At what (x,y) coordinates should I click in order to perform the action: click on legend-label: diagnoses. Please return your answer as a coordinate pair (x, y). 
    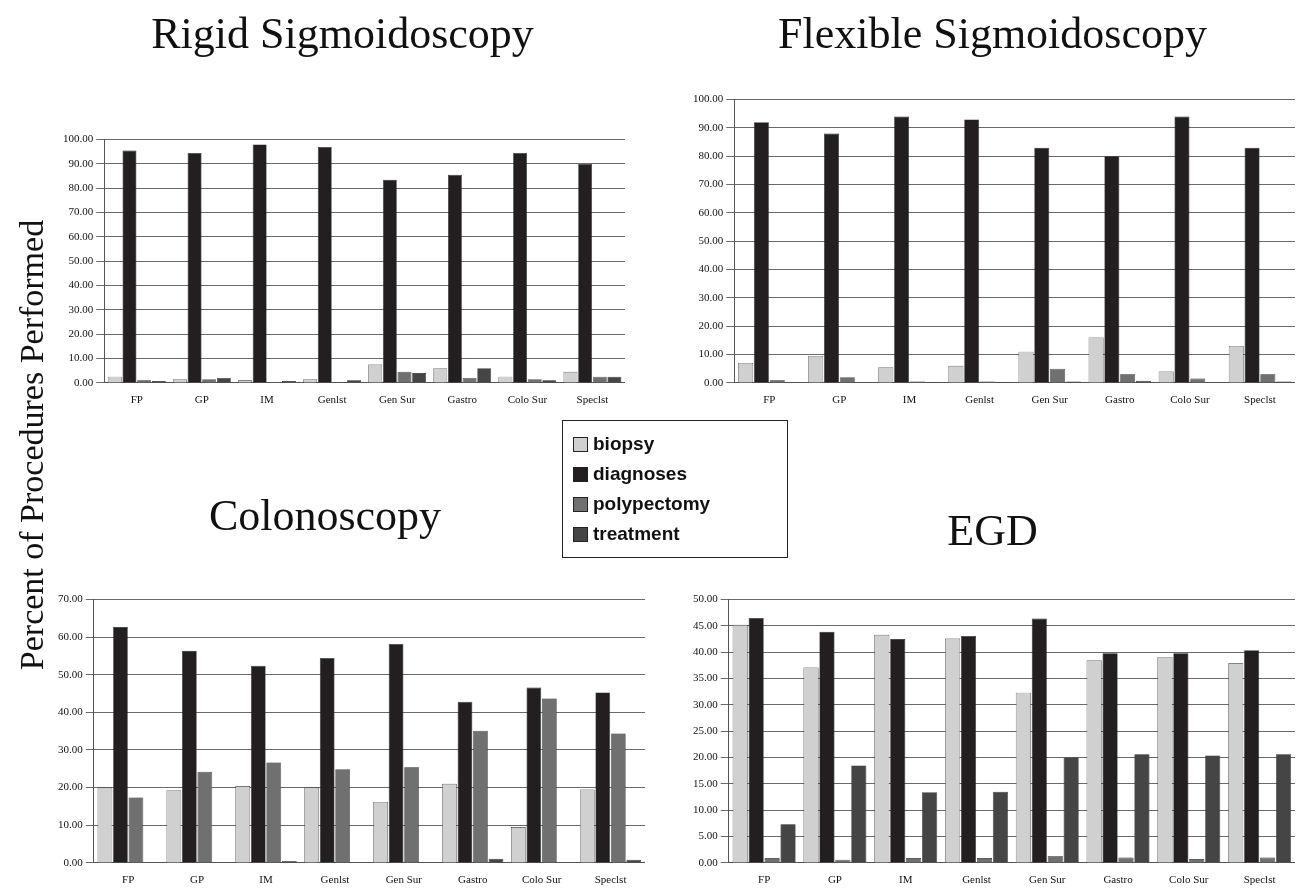
    Looking at the image, I should click on (640, 474).